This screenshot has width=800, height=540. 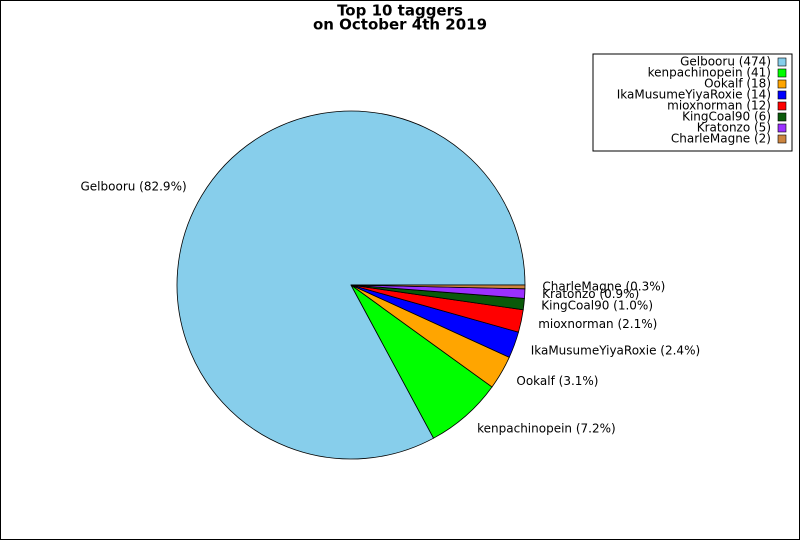 I want to click on slice-label: Kratonzo (0.9%), so click(x=590, y=294).